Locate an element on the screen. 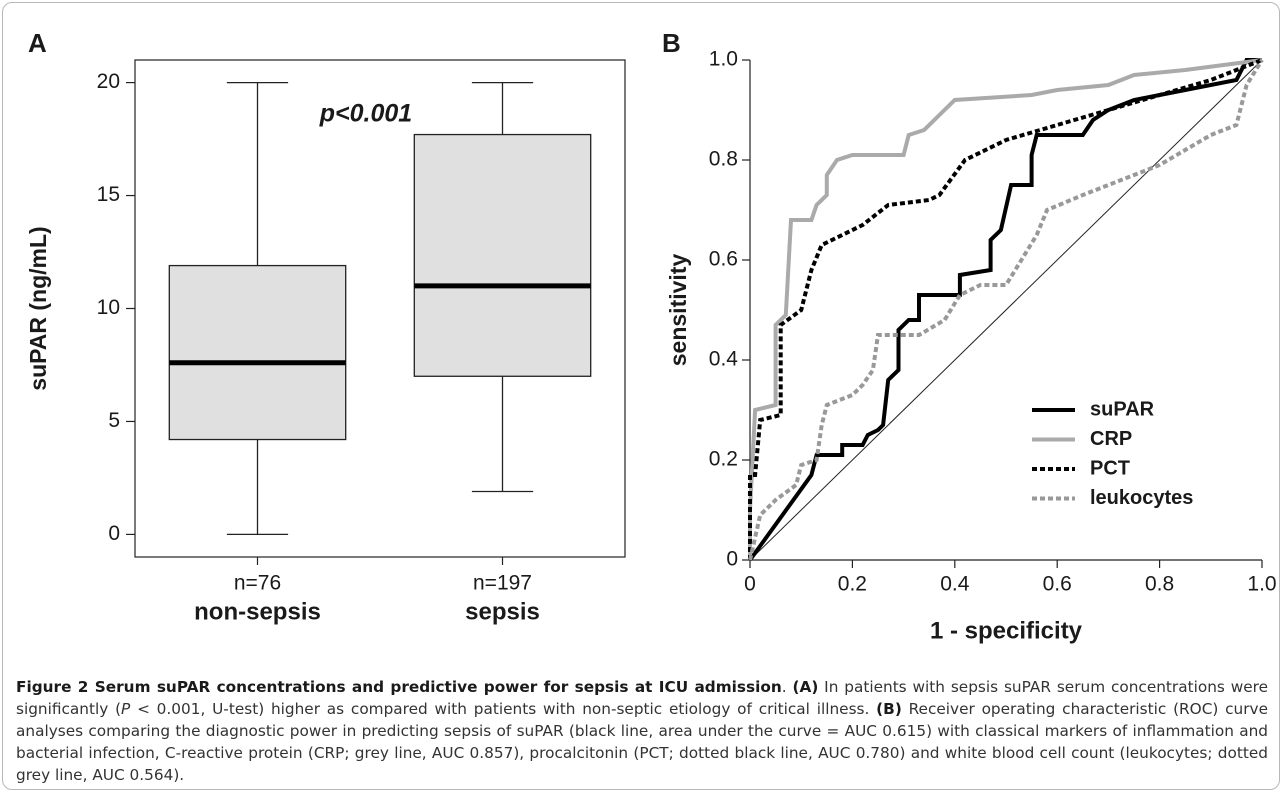  x-tick-label: 0.8 is located at coordinates (1159, 584).